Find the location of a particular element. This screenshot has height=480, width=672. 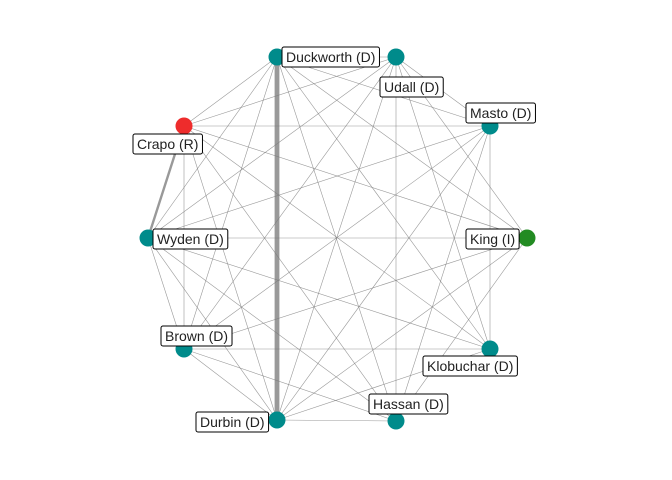

label-duckworth: Duckworth (D) is located at coordinates (330, 57).